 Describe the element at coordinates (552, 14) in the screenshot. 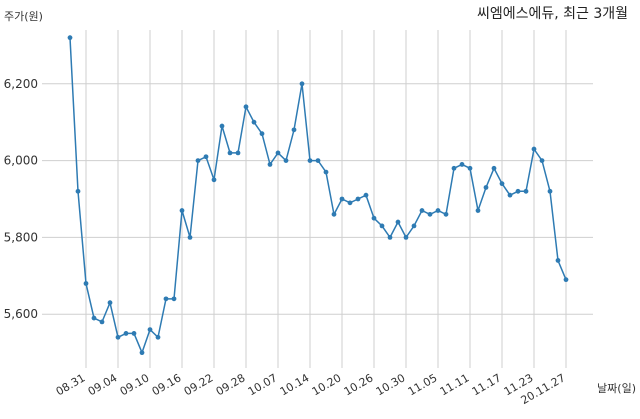

I see `chart-title: 씨엠에스에듀, 최근 3개월` at that location.